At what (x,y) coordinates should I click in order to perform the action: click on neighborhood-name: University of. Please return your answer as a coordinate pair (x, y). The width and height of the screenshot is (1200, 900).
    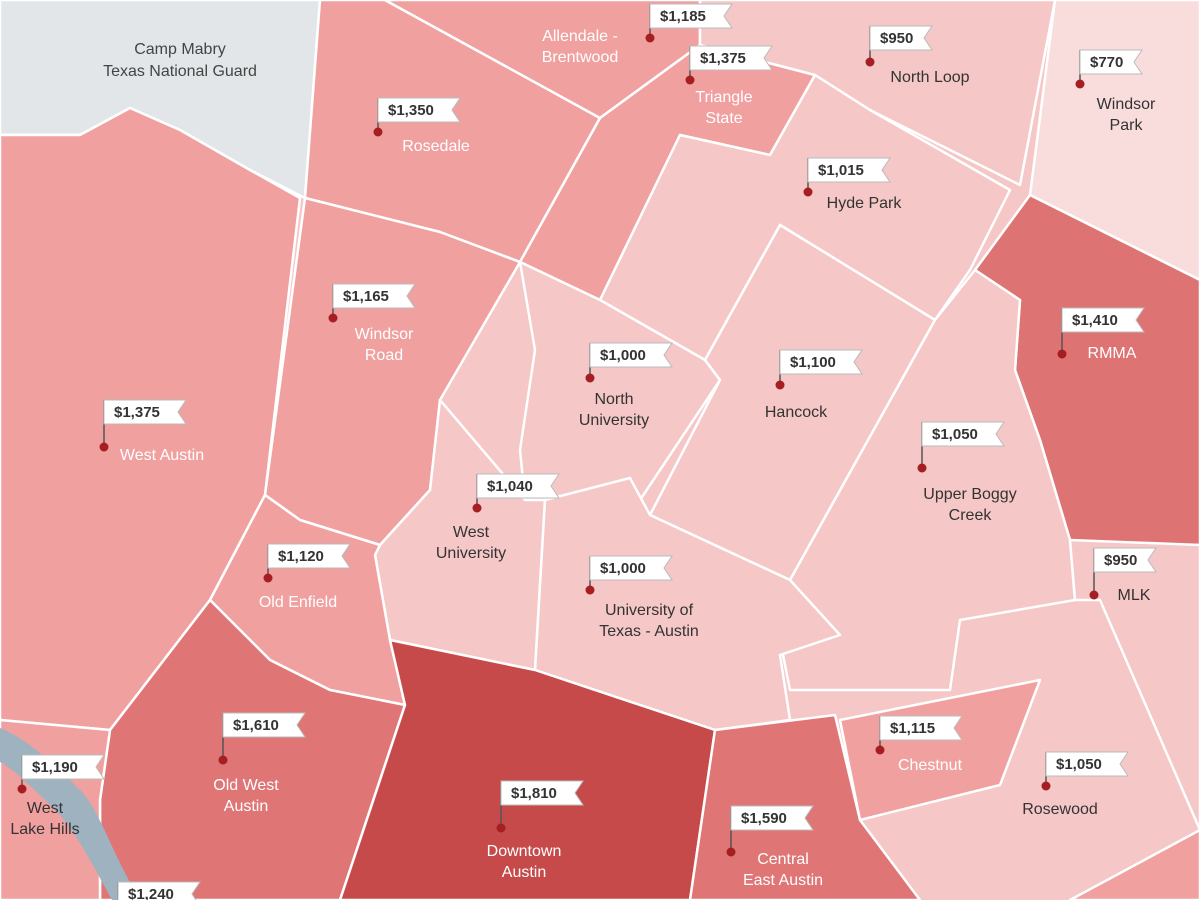
    Looking at the image, I should click on (649, 610).